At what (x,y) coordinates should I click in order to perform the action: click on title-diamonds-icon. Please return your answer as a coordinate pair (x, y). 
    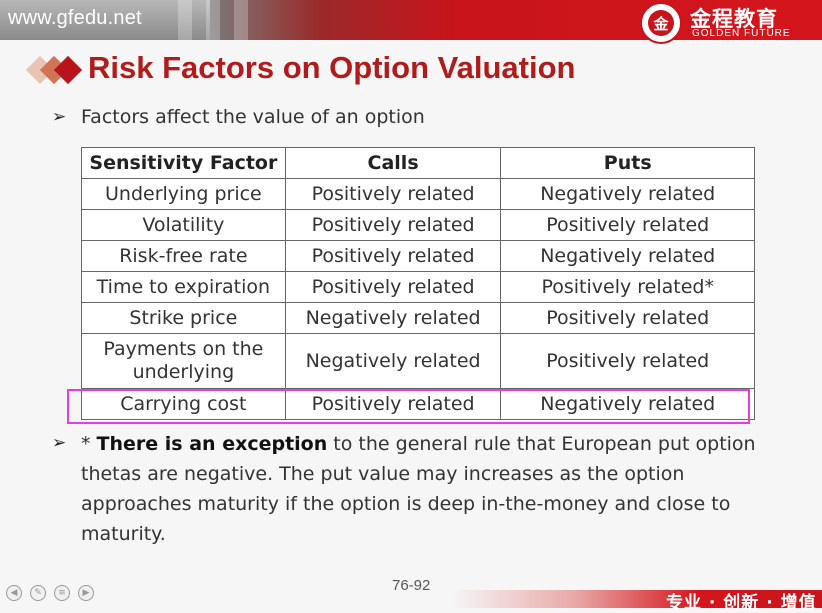
    Looking at the image, I should click on (54, 70).